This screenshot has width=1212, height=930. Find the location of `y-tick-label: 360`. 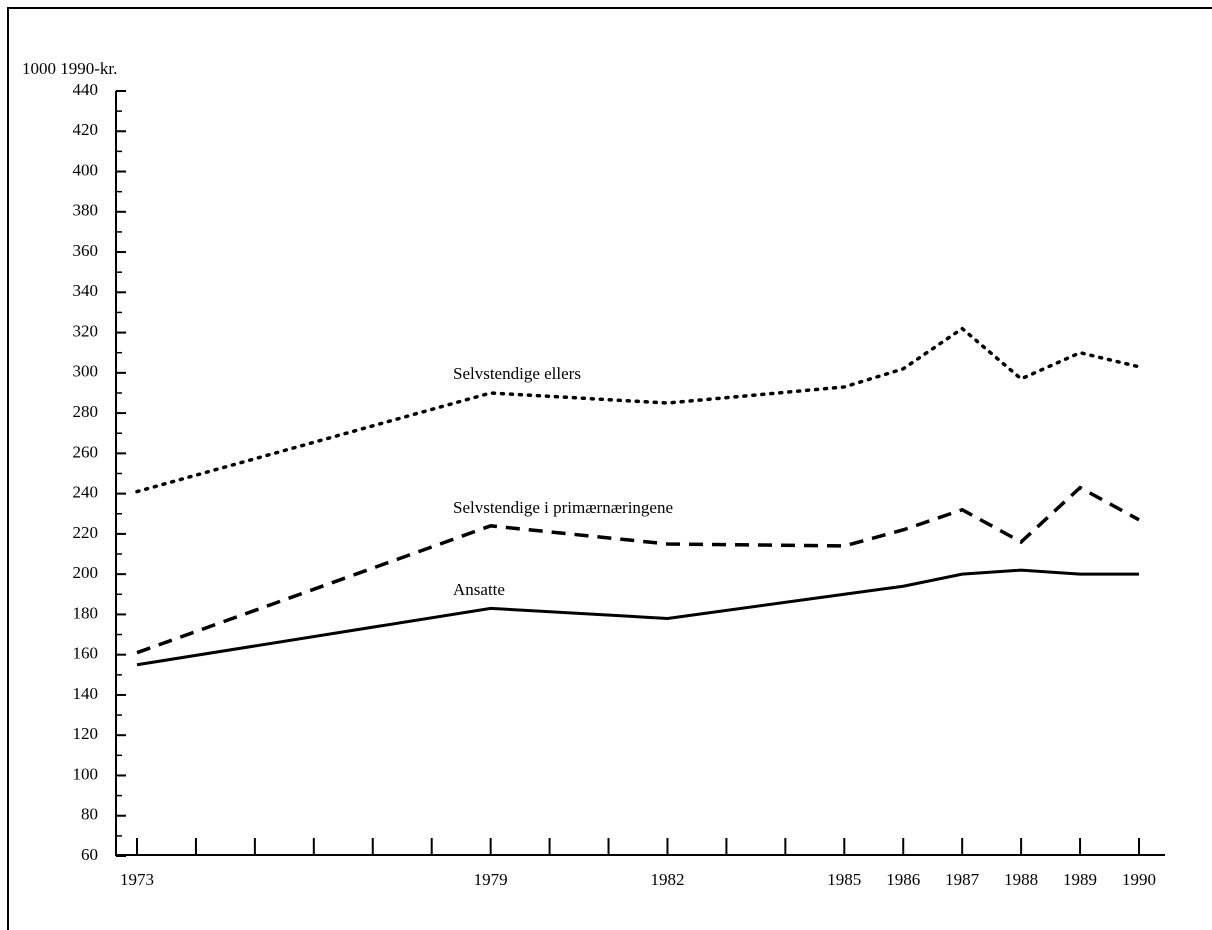

y-tick-label: 360 is located at coordinates (86, 250).